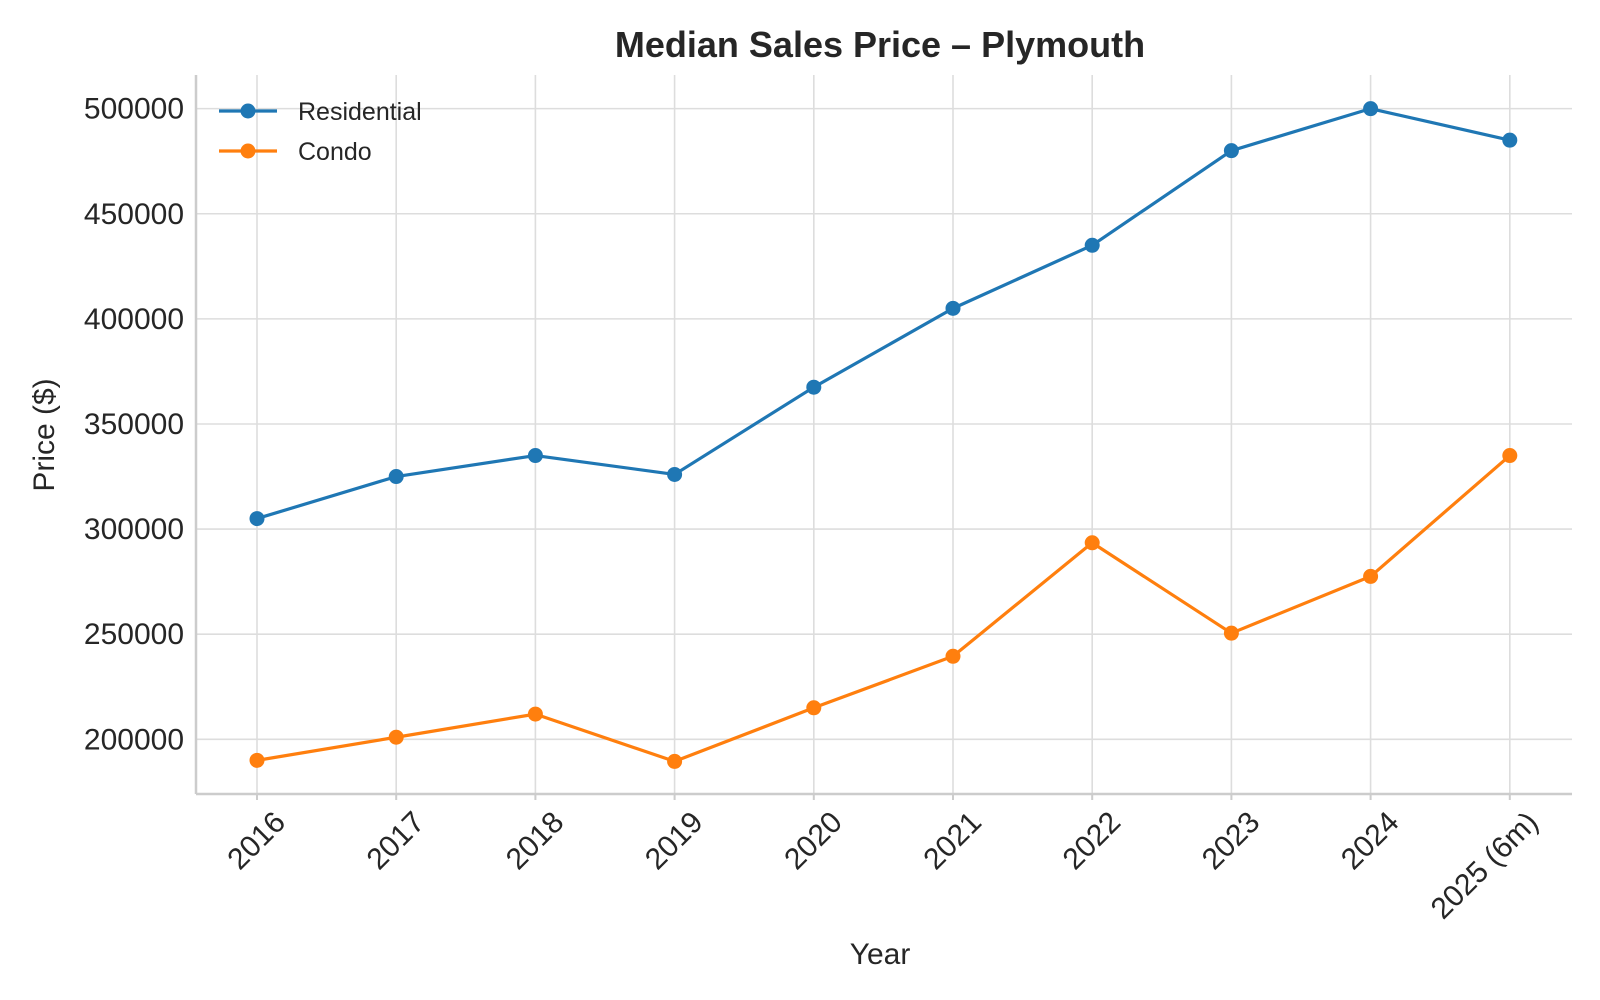 This screenshot has width=1600, height=1000. I want to click on y-axis-label: Price ($), so click(44, 434).